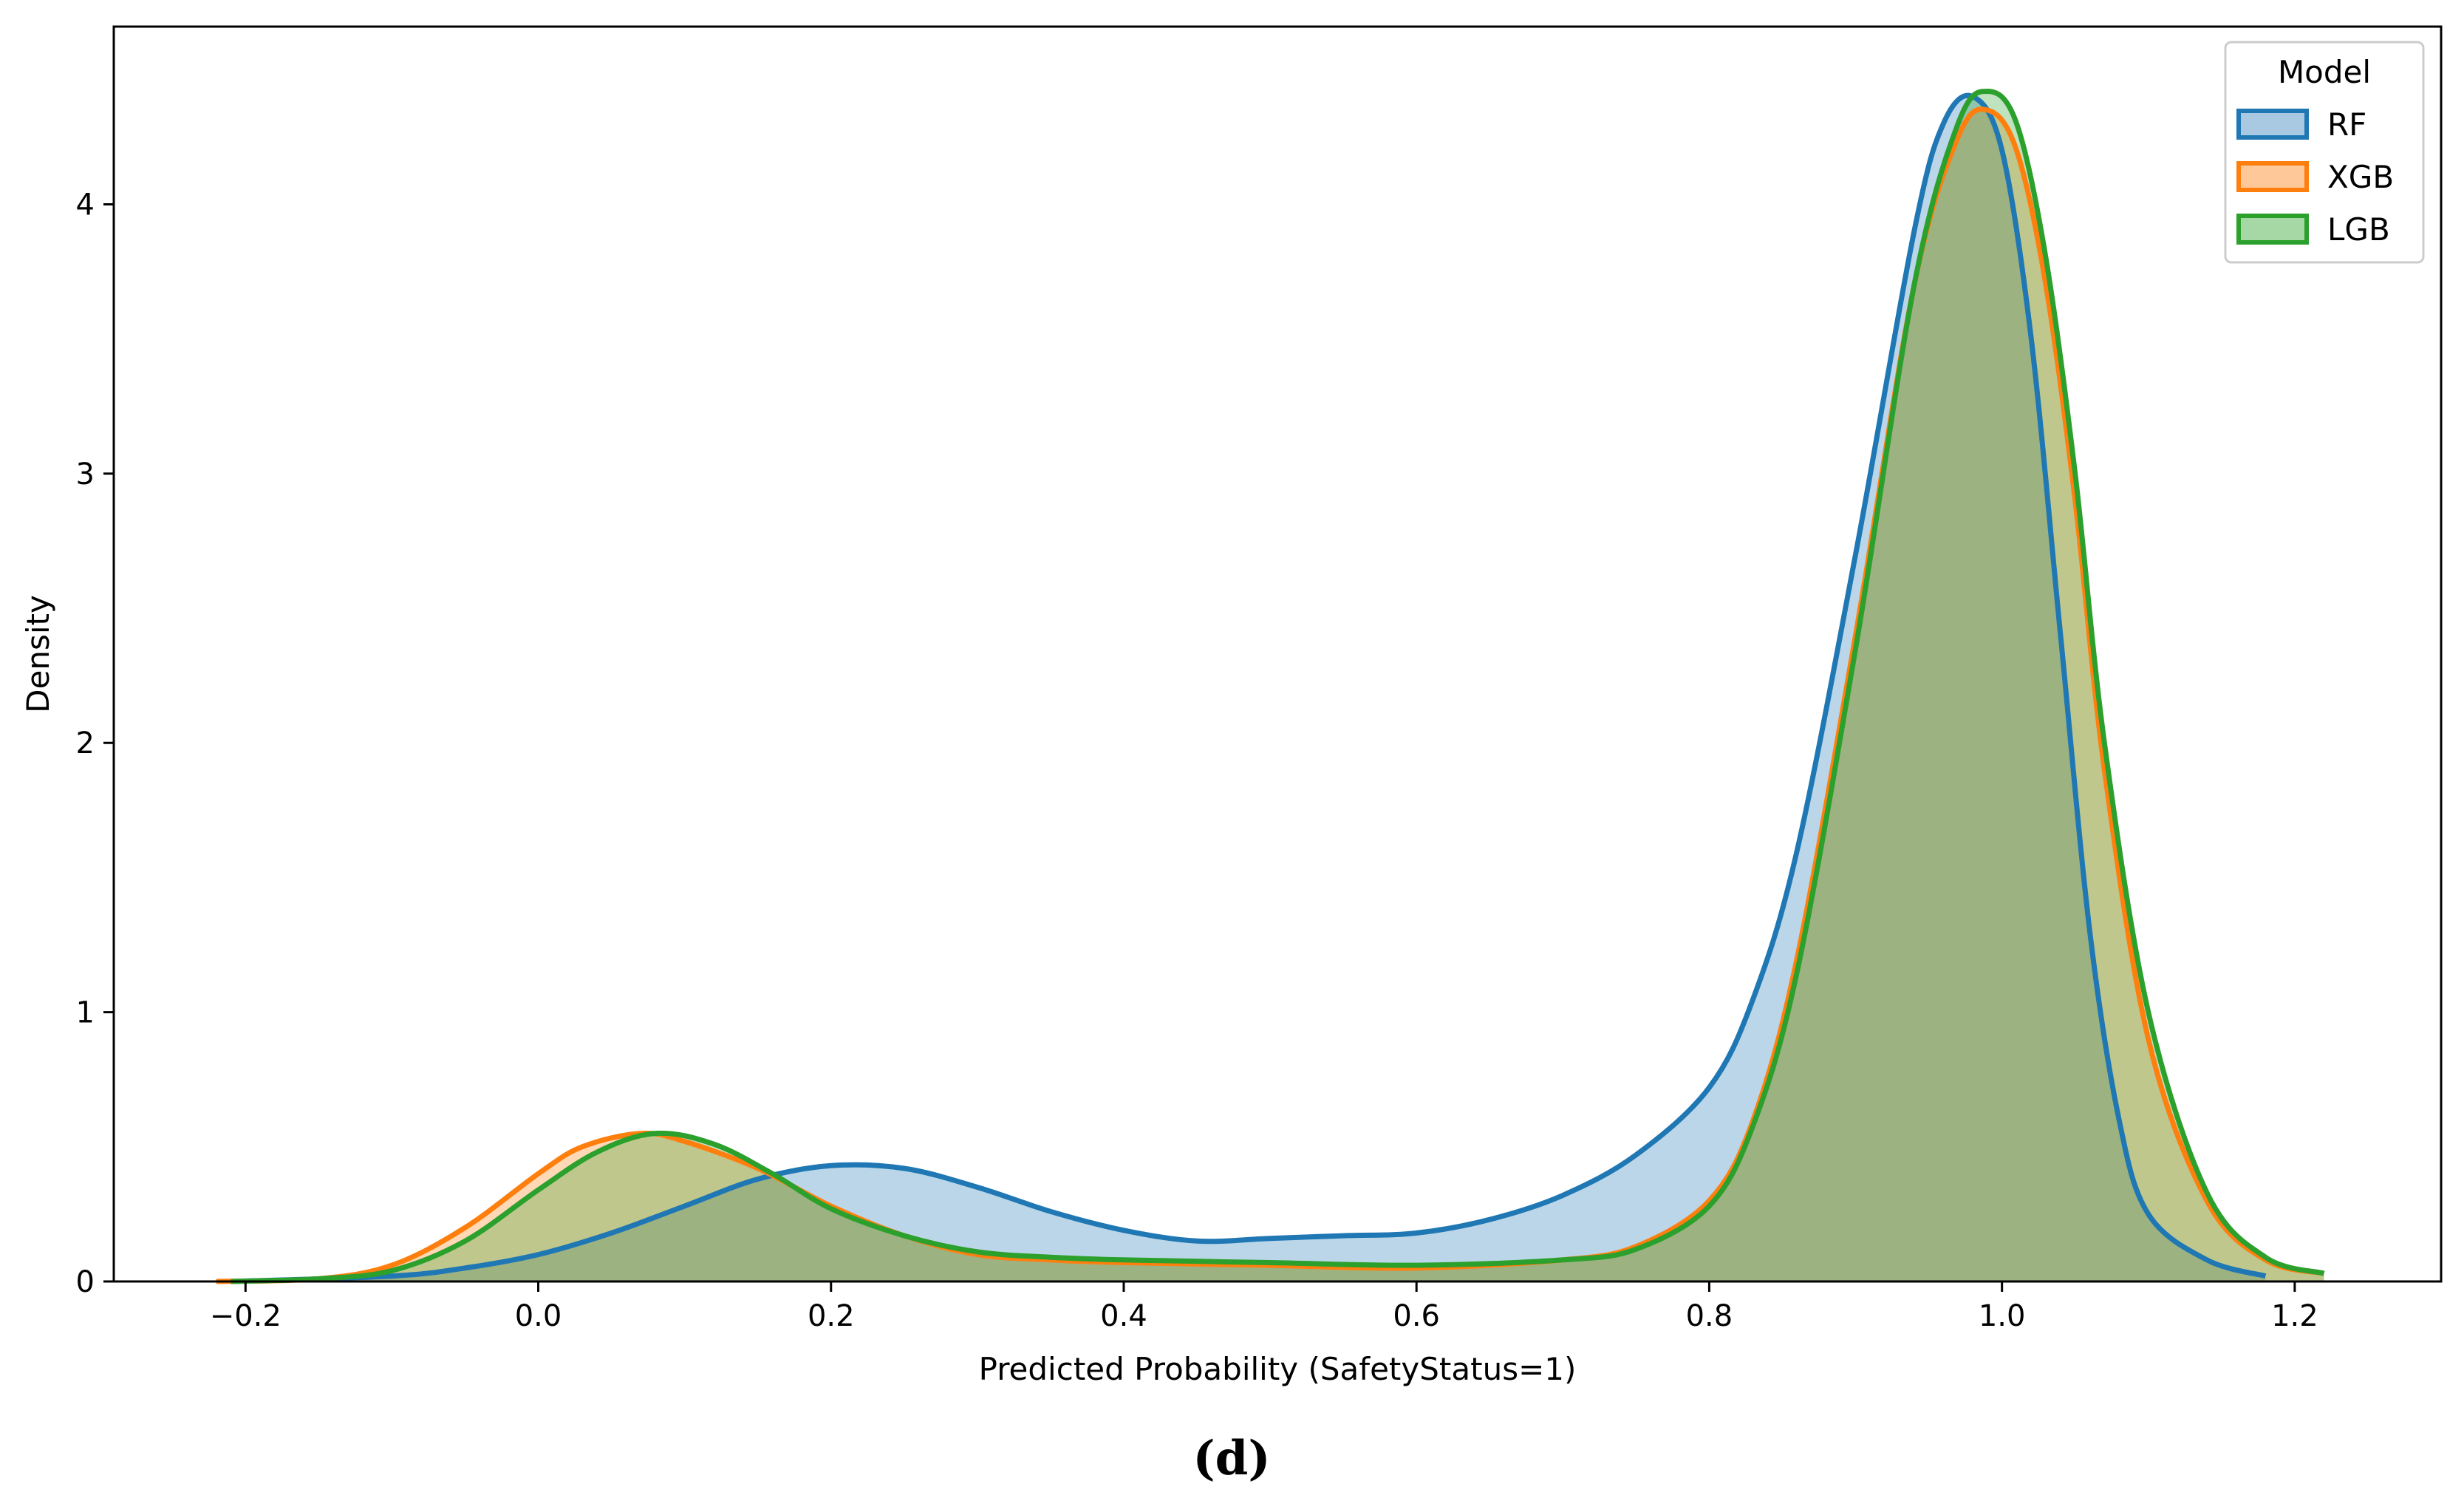 This screenshot has height=1498, width=2464. What do you see at coordinates (38, 654) in the screenshot?
I see `y-axis-label: Density` at bounding box center [38, 654].